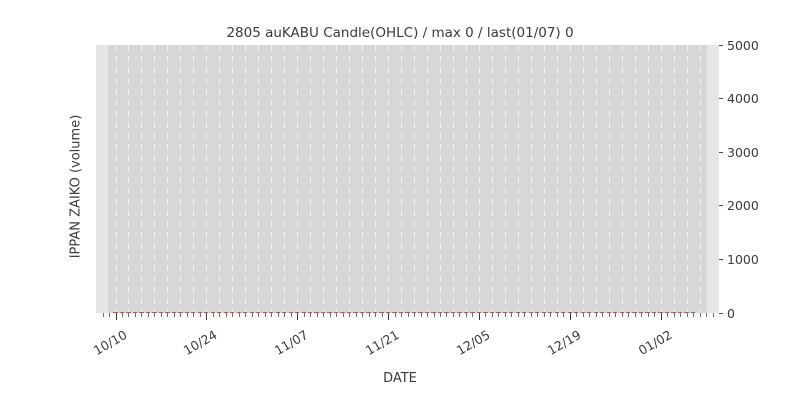 Image resolution: width=800 pixels, height=400 pixels. What do you see at coordinates (291, 343) in the screenshot?
I see `x-tick-label: 11/07` at bounding box center [291, 343].